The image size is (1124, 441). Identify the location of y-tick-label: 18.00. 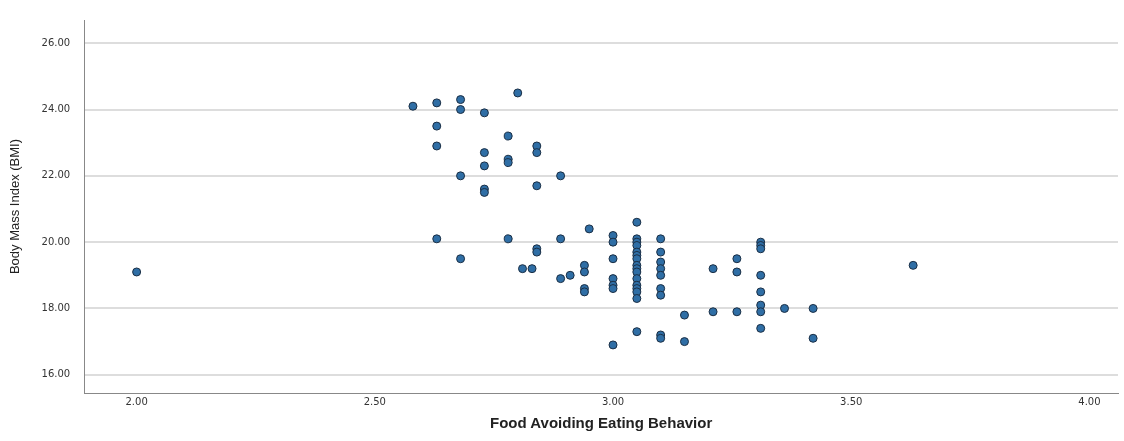
(56, 308).